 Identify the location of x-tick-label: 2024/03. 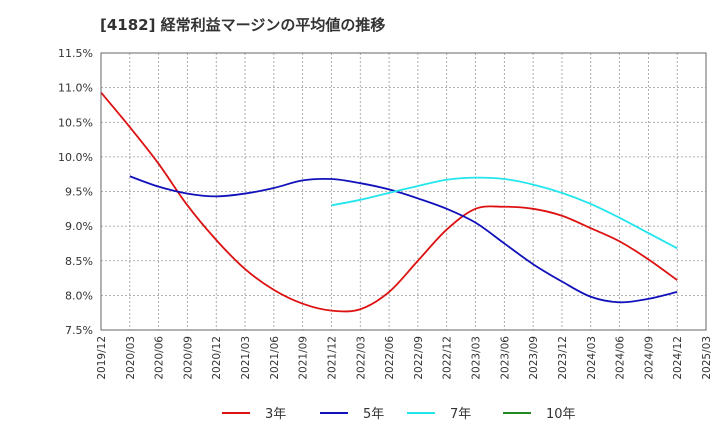
(592, 358).